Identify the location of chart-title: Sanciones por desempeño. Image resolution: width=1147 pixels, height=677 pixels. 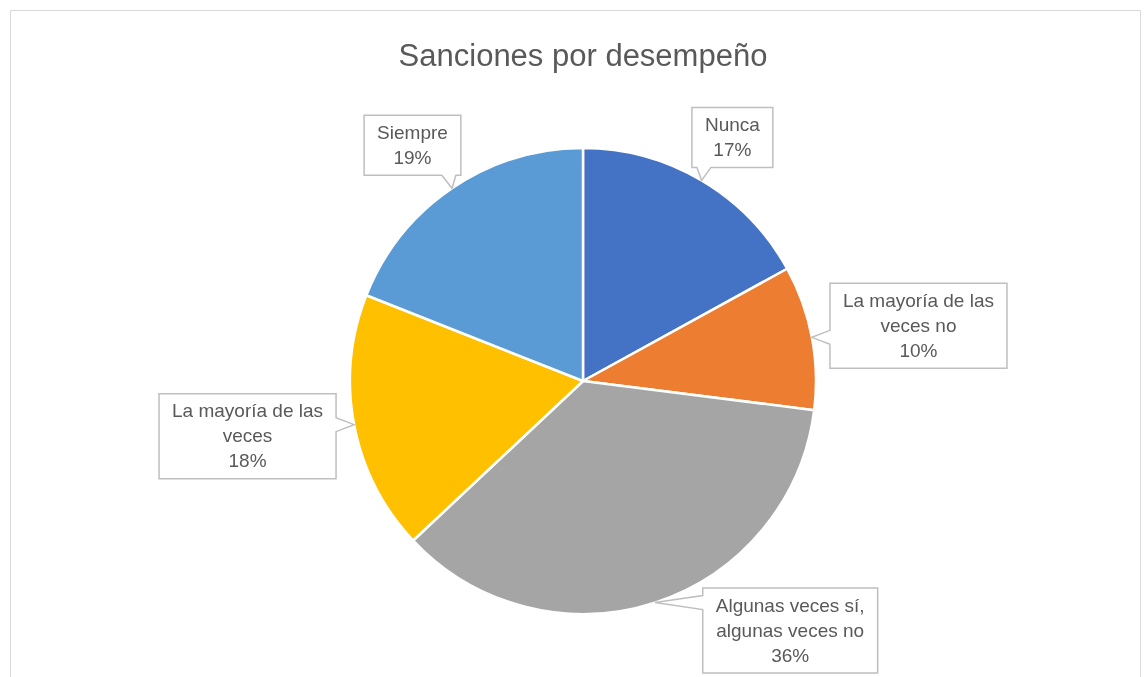
(583, 55).